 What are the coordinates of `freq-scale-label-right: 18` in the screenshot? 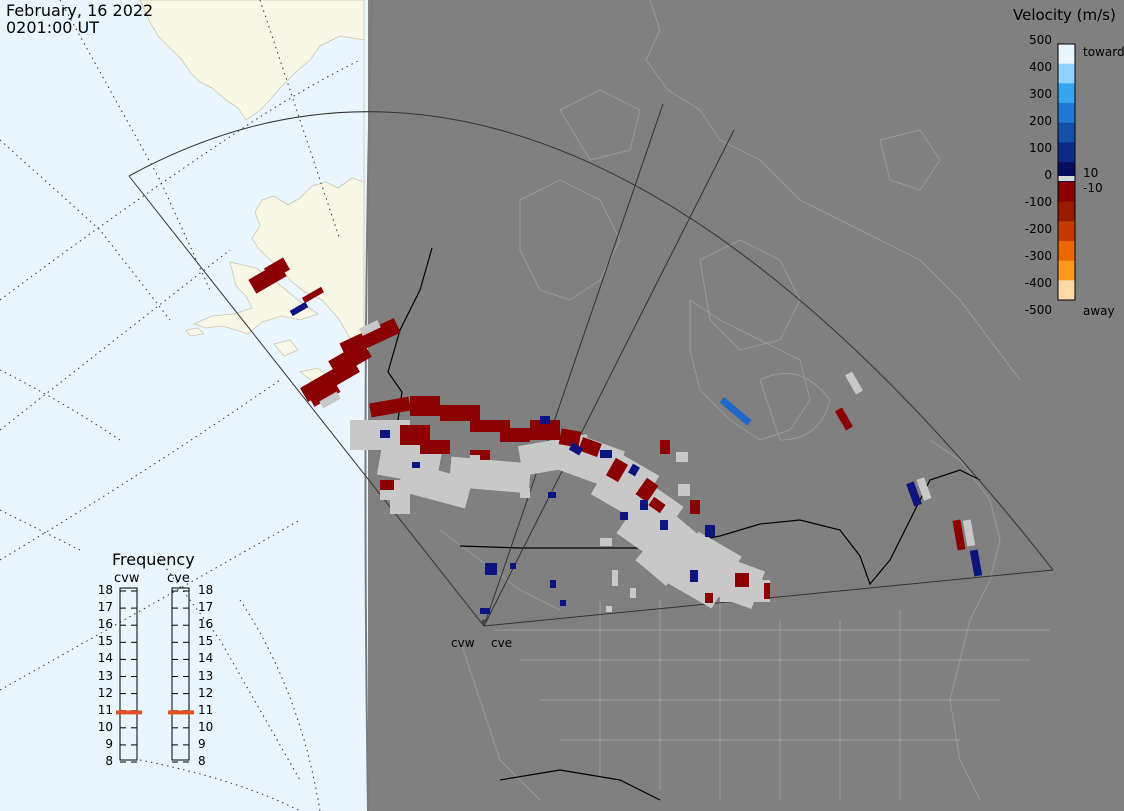 It's located at (206, 590).